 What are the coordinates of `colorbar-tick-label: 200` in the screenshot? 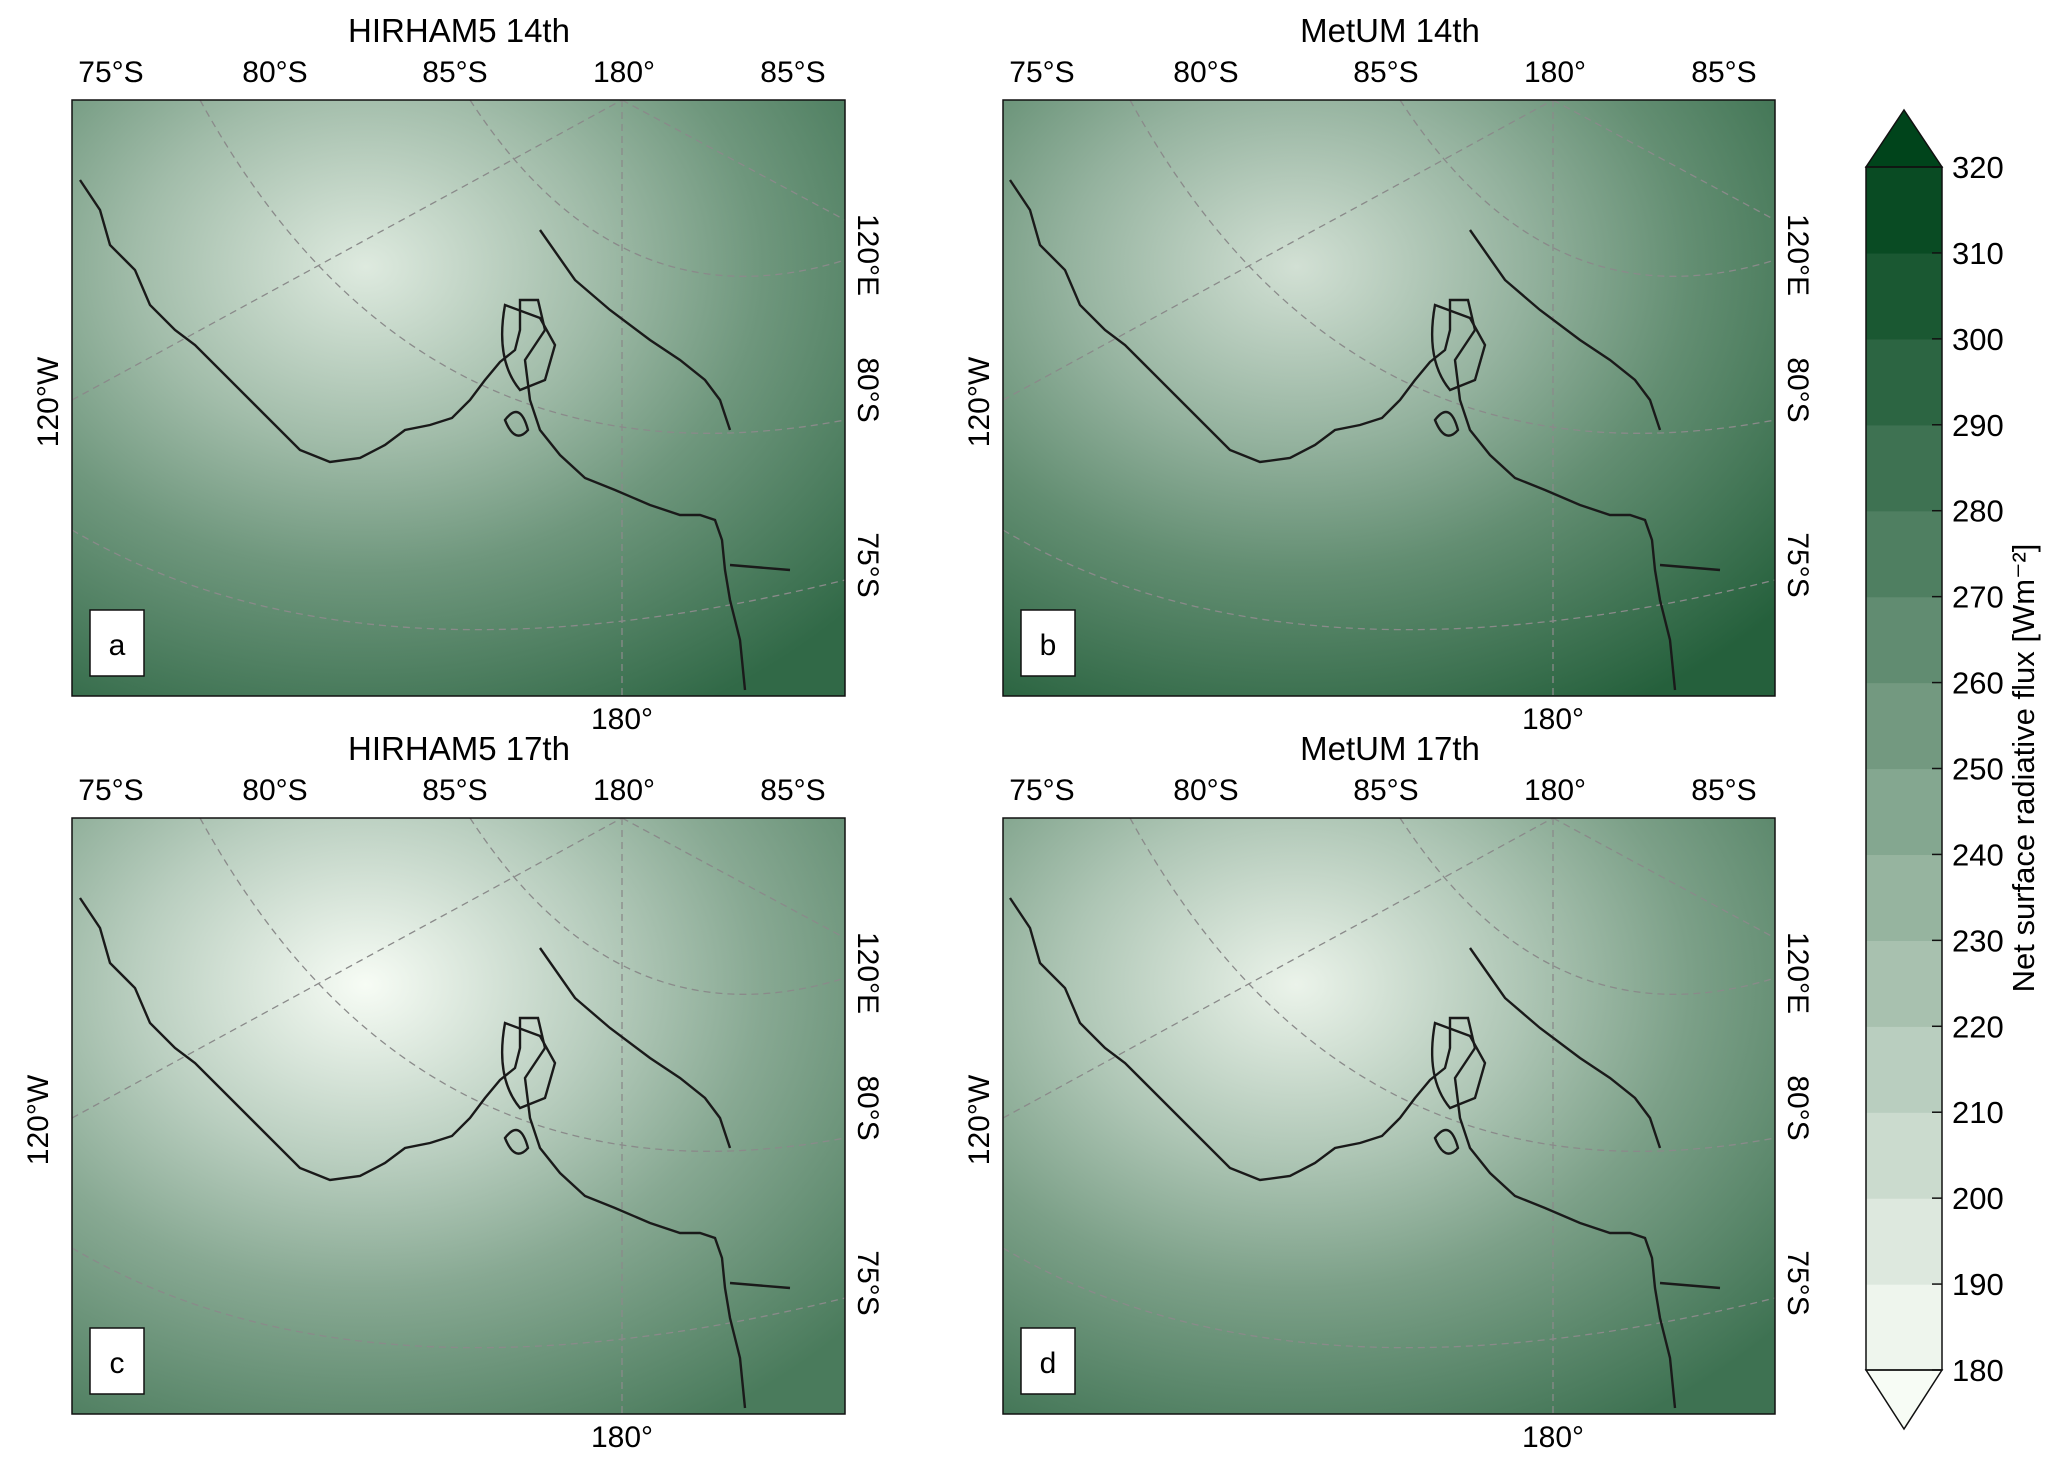 It's located at (1978, 1198).